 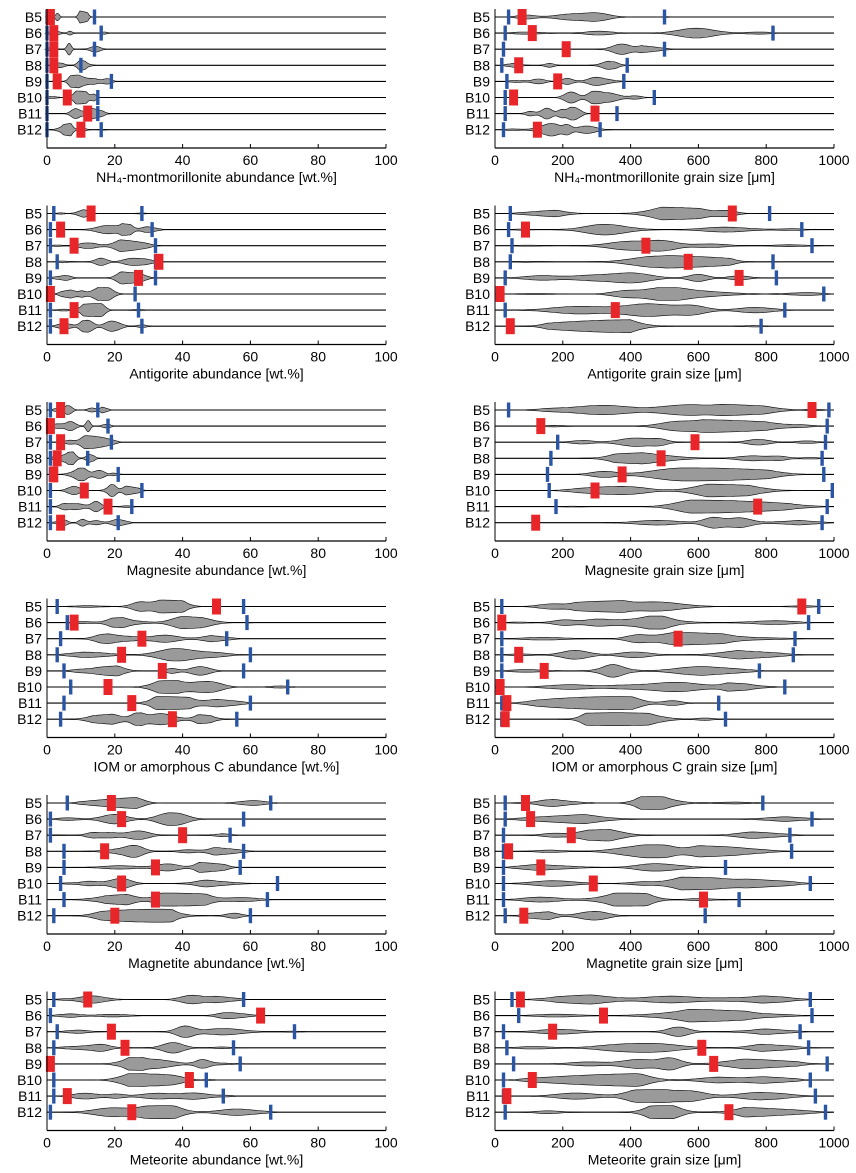 I want to click on row-label: B7, so click(x=33, y=49).